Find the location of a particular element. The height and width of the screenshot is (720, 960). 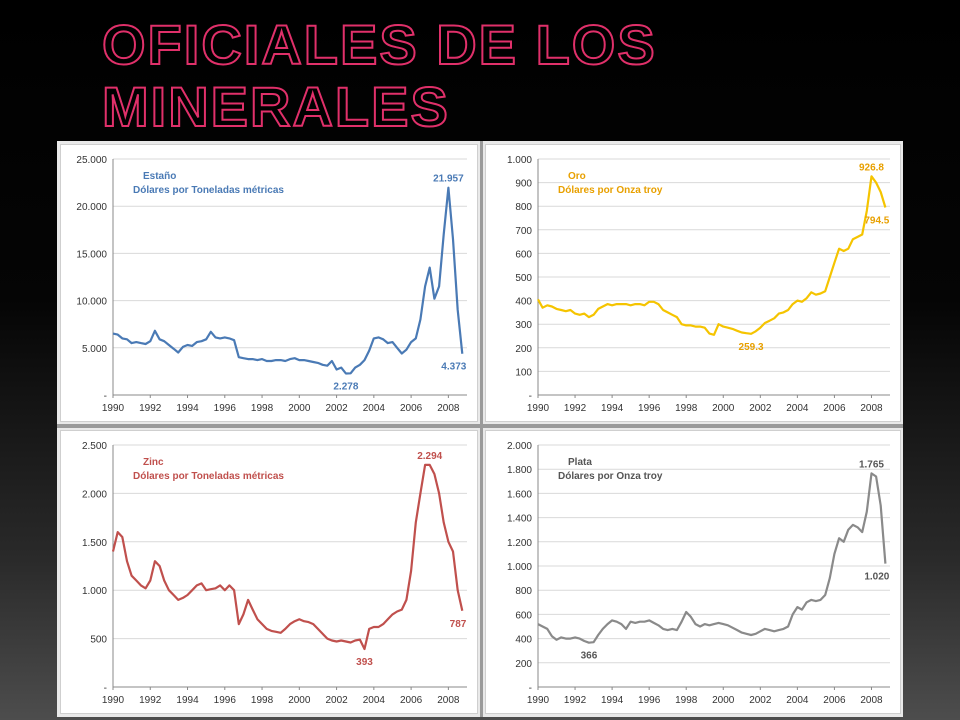

data-label: 787 is located at coordinates (458, 624).